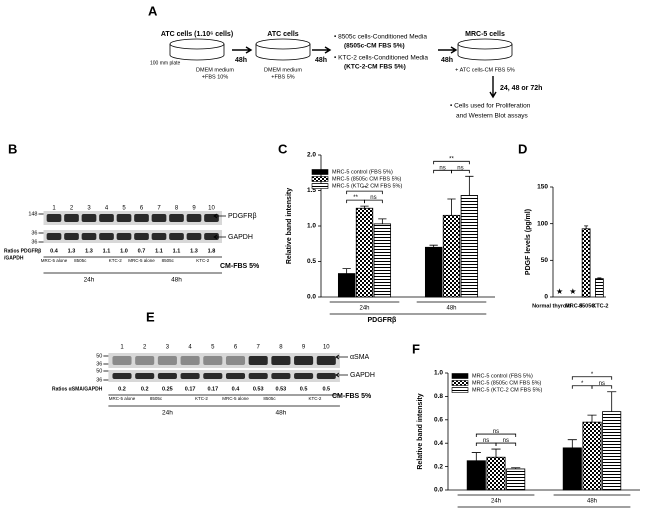 This screenshot has width=656, height=509. What do you see at coordinates (159, 209) in the screenshot?
I see `lane-number: 7` at bounding box center [159, 209].